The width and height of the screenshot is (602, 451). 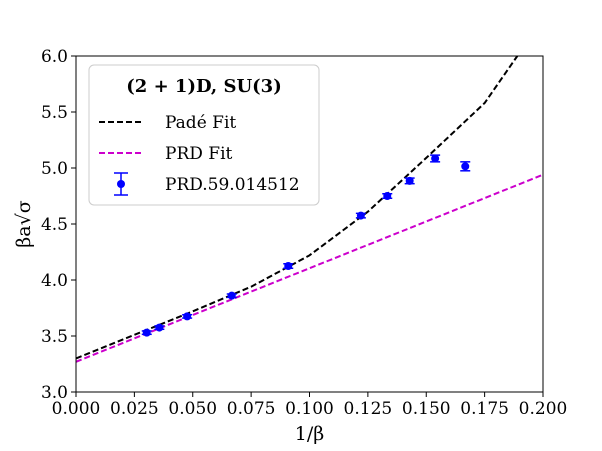 What do you see at coordinates (251, 409) in the screenshot?
I see `x-tick-label: 0.075` at bounding box center [251, 409].